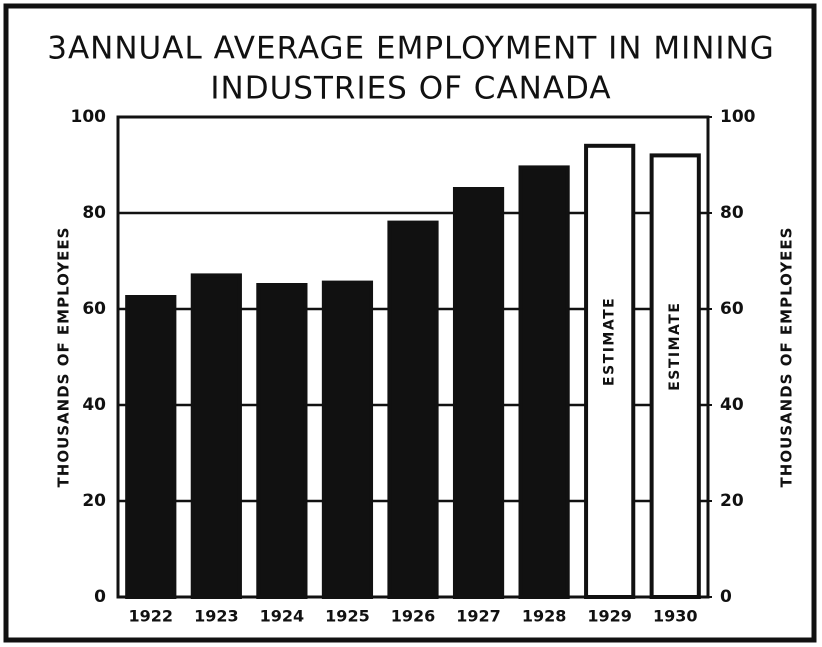 The image size is (822, 647). Describe the element at coordinates (410, 89) in the screenshot. I see `chart-title: INDUSTRIES OF CANADA` at that location.